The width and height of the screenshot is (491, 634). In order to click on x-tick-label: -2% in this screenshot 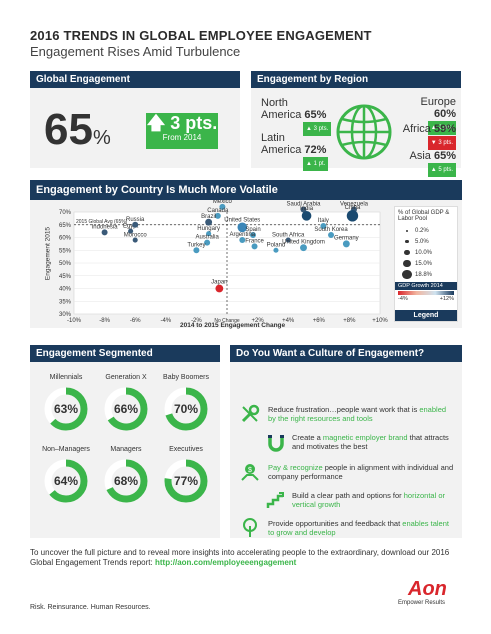, I will do `click(196, 321)`.